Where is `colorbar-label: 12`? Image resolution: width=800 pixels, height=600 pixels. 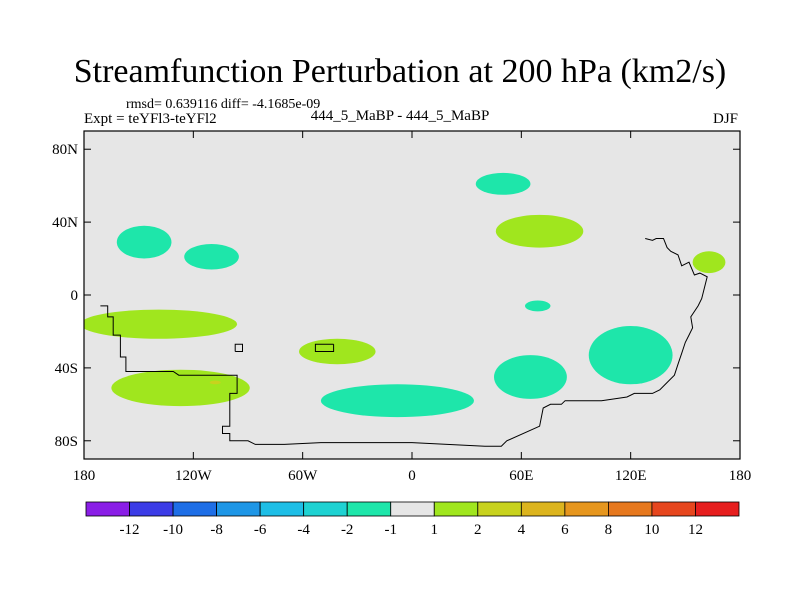
colorbar-label: 12 is located at coordinates (695, 530).